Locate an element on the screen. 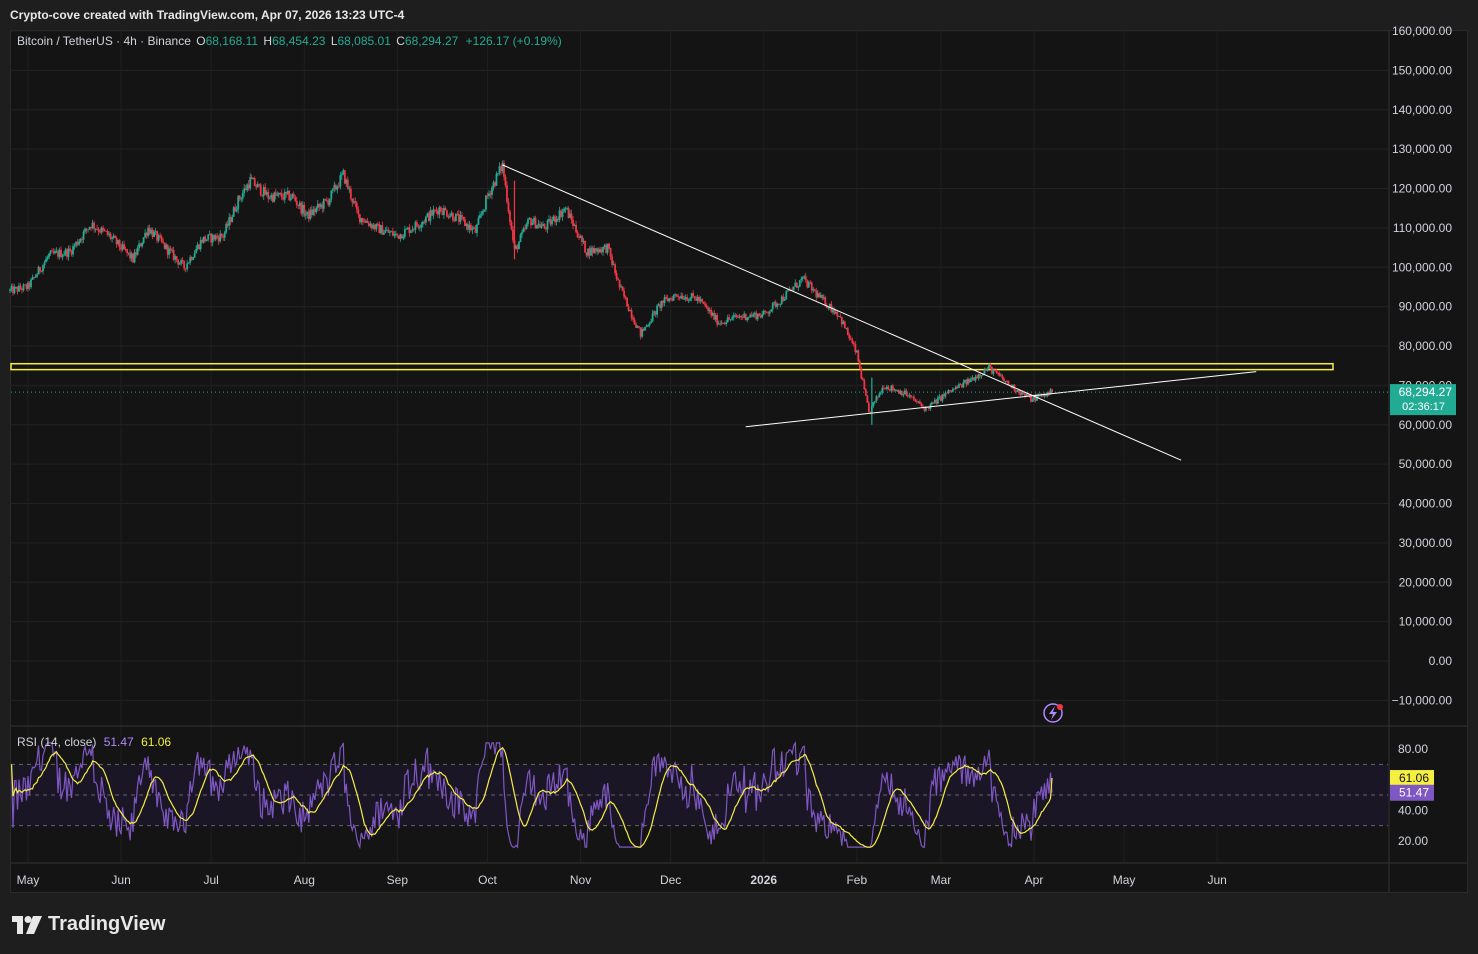  rsi-label: RSI (14, close) is located at coordinates (57, 742).